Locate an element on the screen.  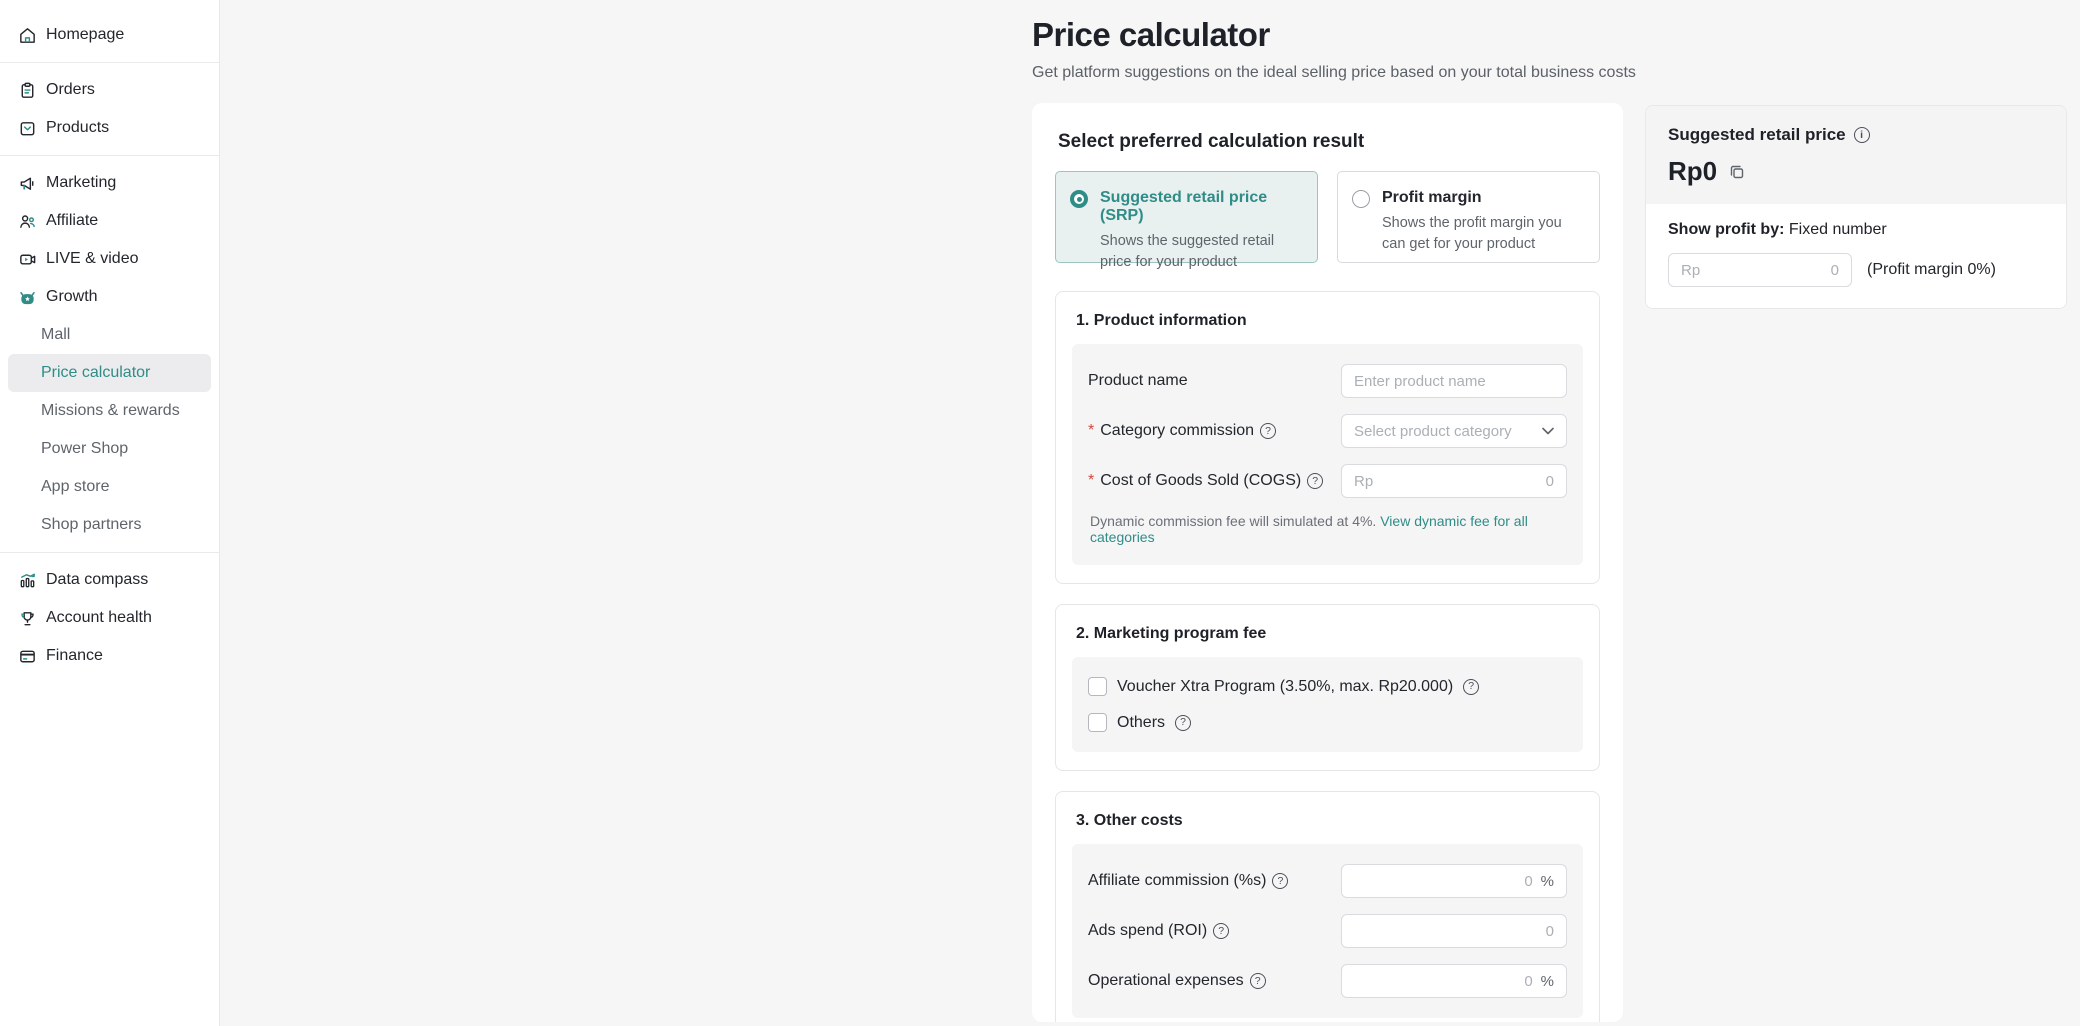
show-profit-by-value: Fixed number is located at coordinates (1835, 229).